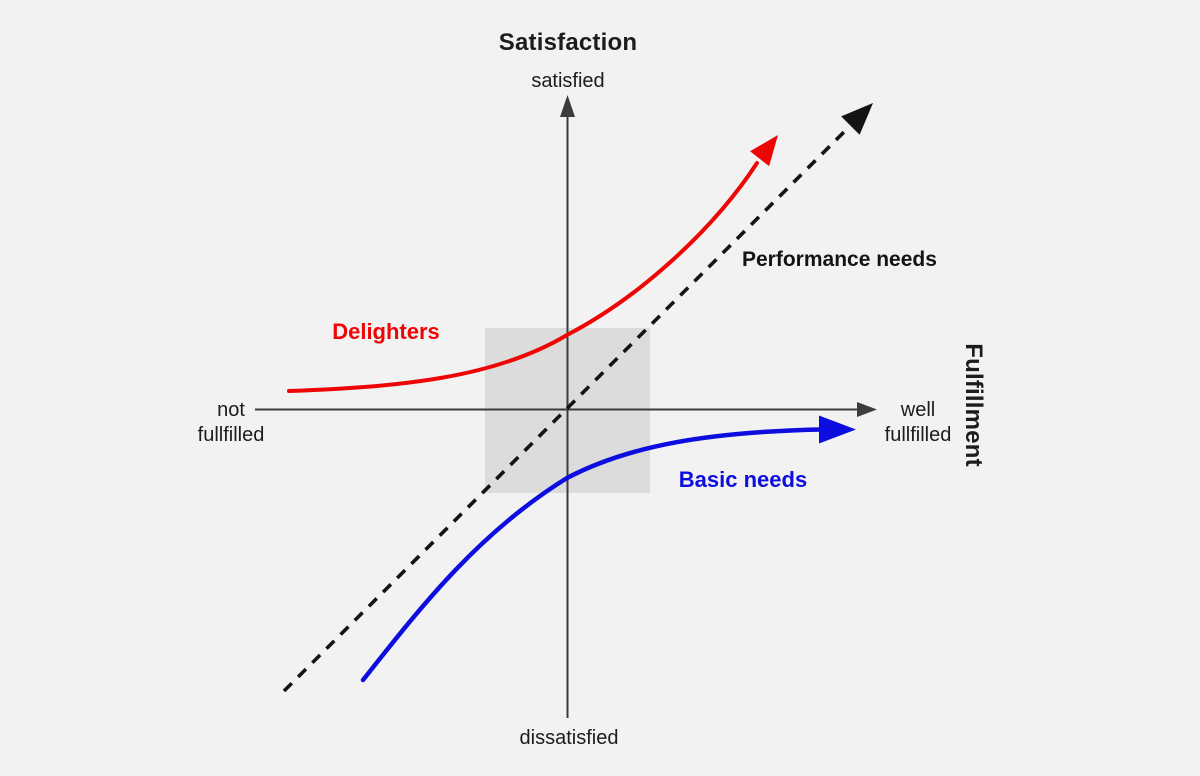 This screenshot has width=1200, height=776. Describe the element at coordinates (568, 42) in the screenshot. I see `y-axis-title: Satisfaction` at that location.